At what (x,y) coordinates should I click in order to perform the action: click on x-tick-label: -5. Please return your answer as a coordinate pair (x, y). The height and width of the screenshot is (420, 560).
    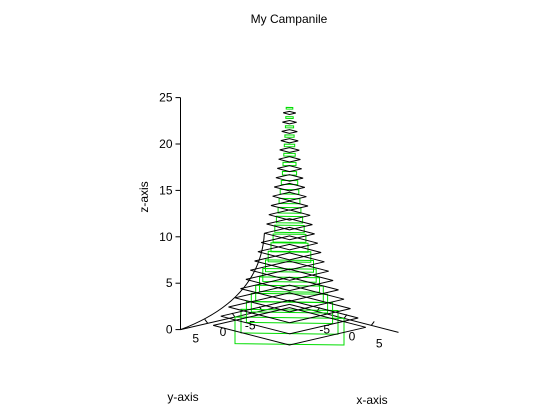
    Looking at the image, I should click on (324, 329).